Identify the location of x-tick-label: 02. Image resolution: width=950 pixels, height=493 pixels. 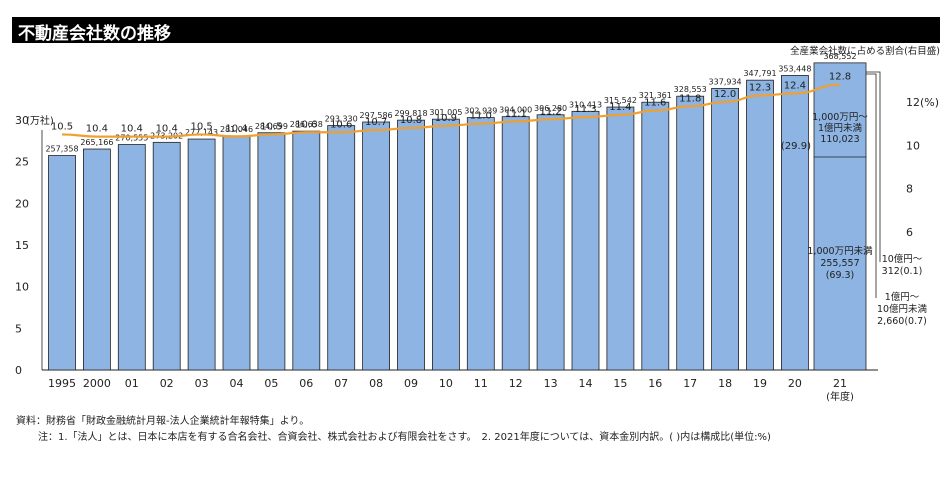
(167, 383).